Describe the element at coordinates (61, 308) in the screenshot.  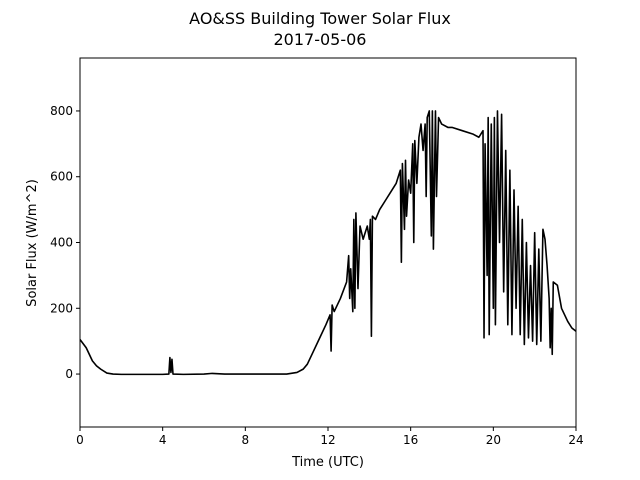
I see `y-tick-label: 200` at that location.